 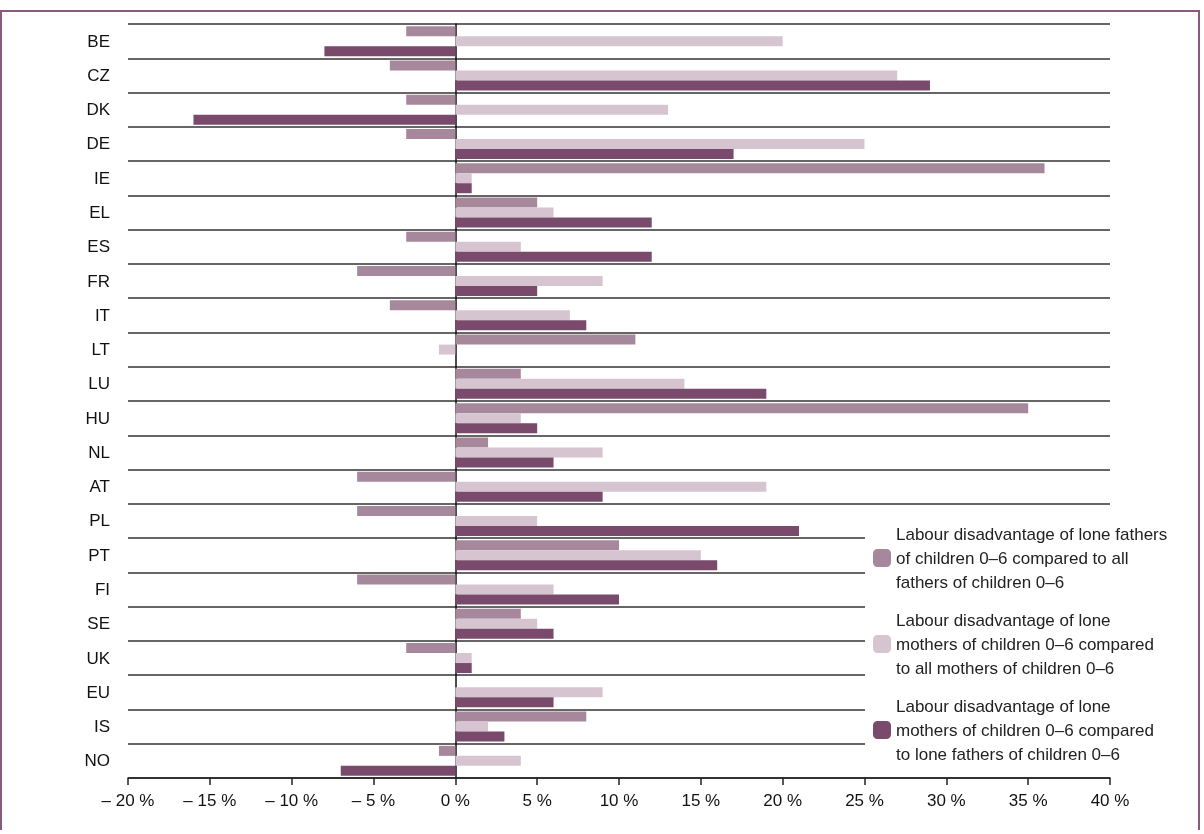 I want to click on x-tick-label: – 20 %, so click(x=128, y=800).